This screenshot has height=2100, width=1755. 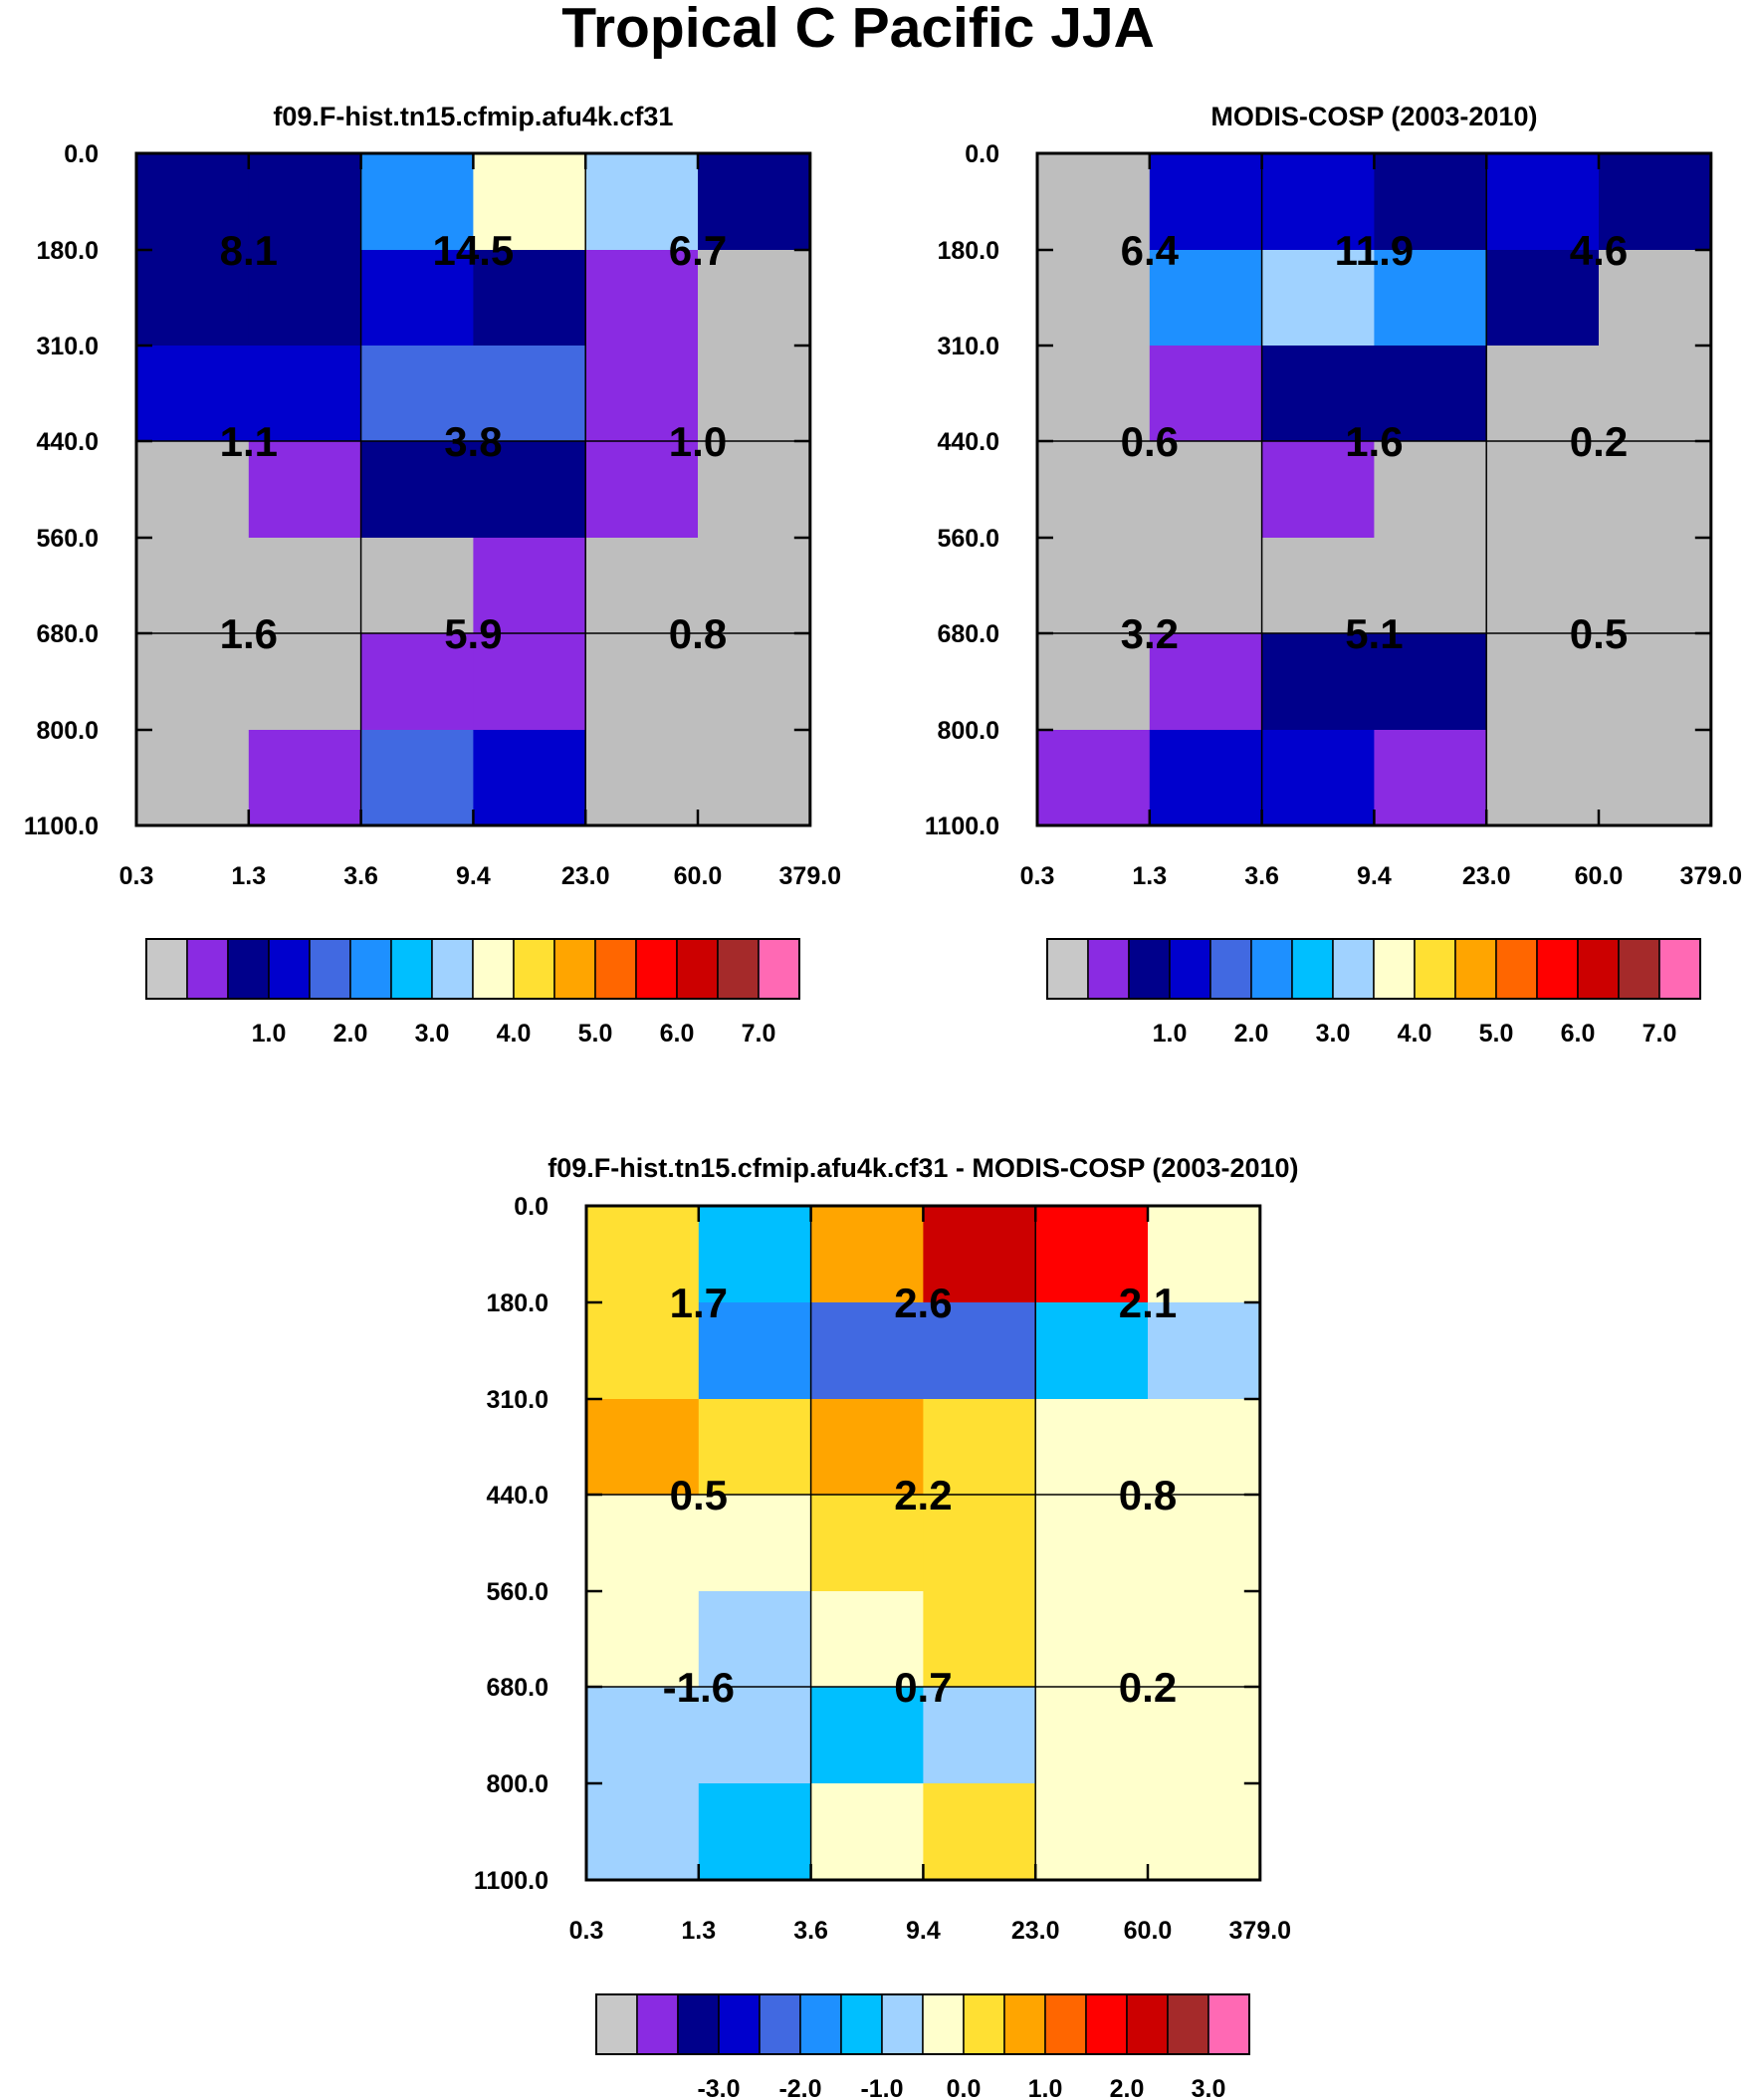 I want to click on data-label: -1.6, so click(x=699, y=1687).